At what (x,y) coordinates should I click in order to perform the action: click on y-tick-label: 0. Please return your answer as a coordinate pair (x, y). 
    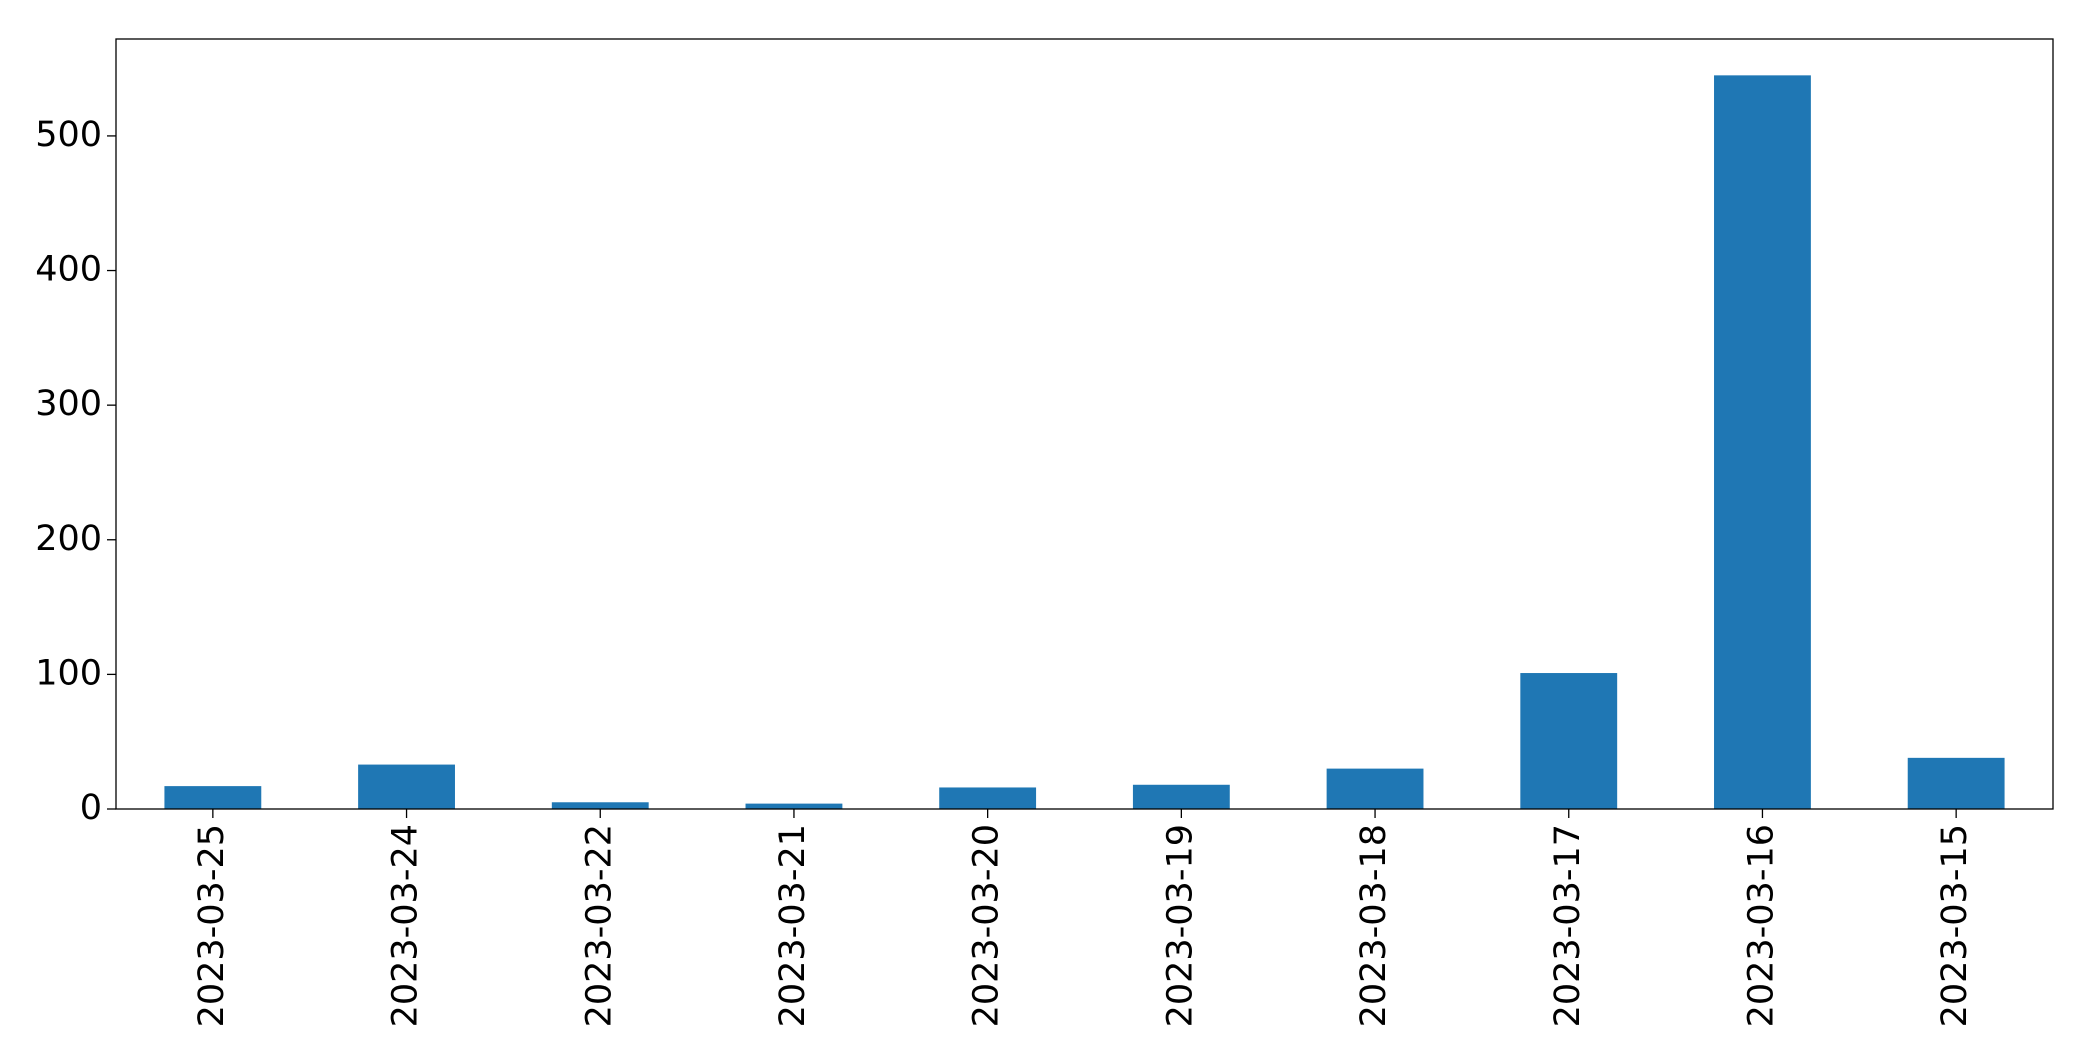
    Looking at the image, I should click on (91, 808).